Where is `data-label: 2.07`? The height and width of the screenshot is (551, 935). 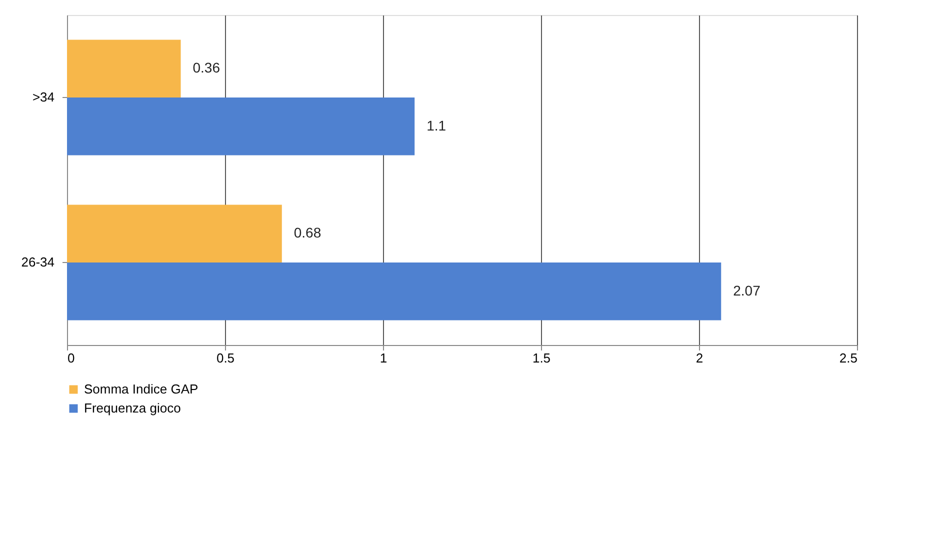 data-label: 2.07 is located at coordinates (747, 290).